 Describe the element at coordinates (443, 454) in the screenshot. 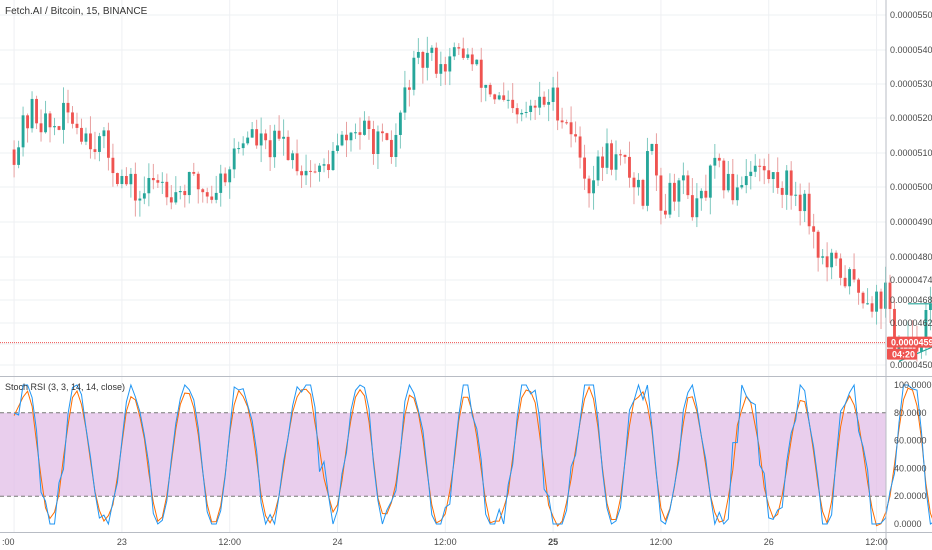

I see `rsi-overbought-oversold-band` at that location.